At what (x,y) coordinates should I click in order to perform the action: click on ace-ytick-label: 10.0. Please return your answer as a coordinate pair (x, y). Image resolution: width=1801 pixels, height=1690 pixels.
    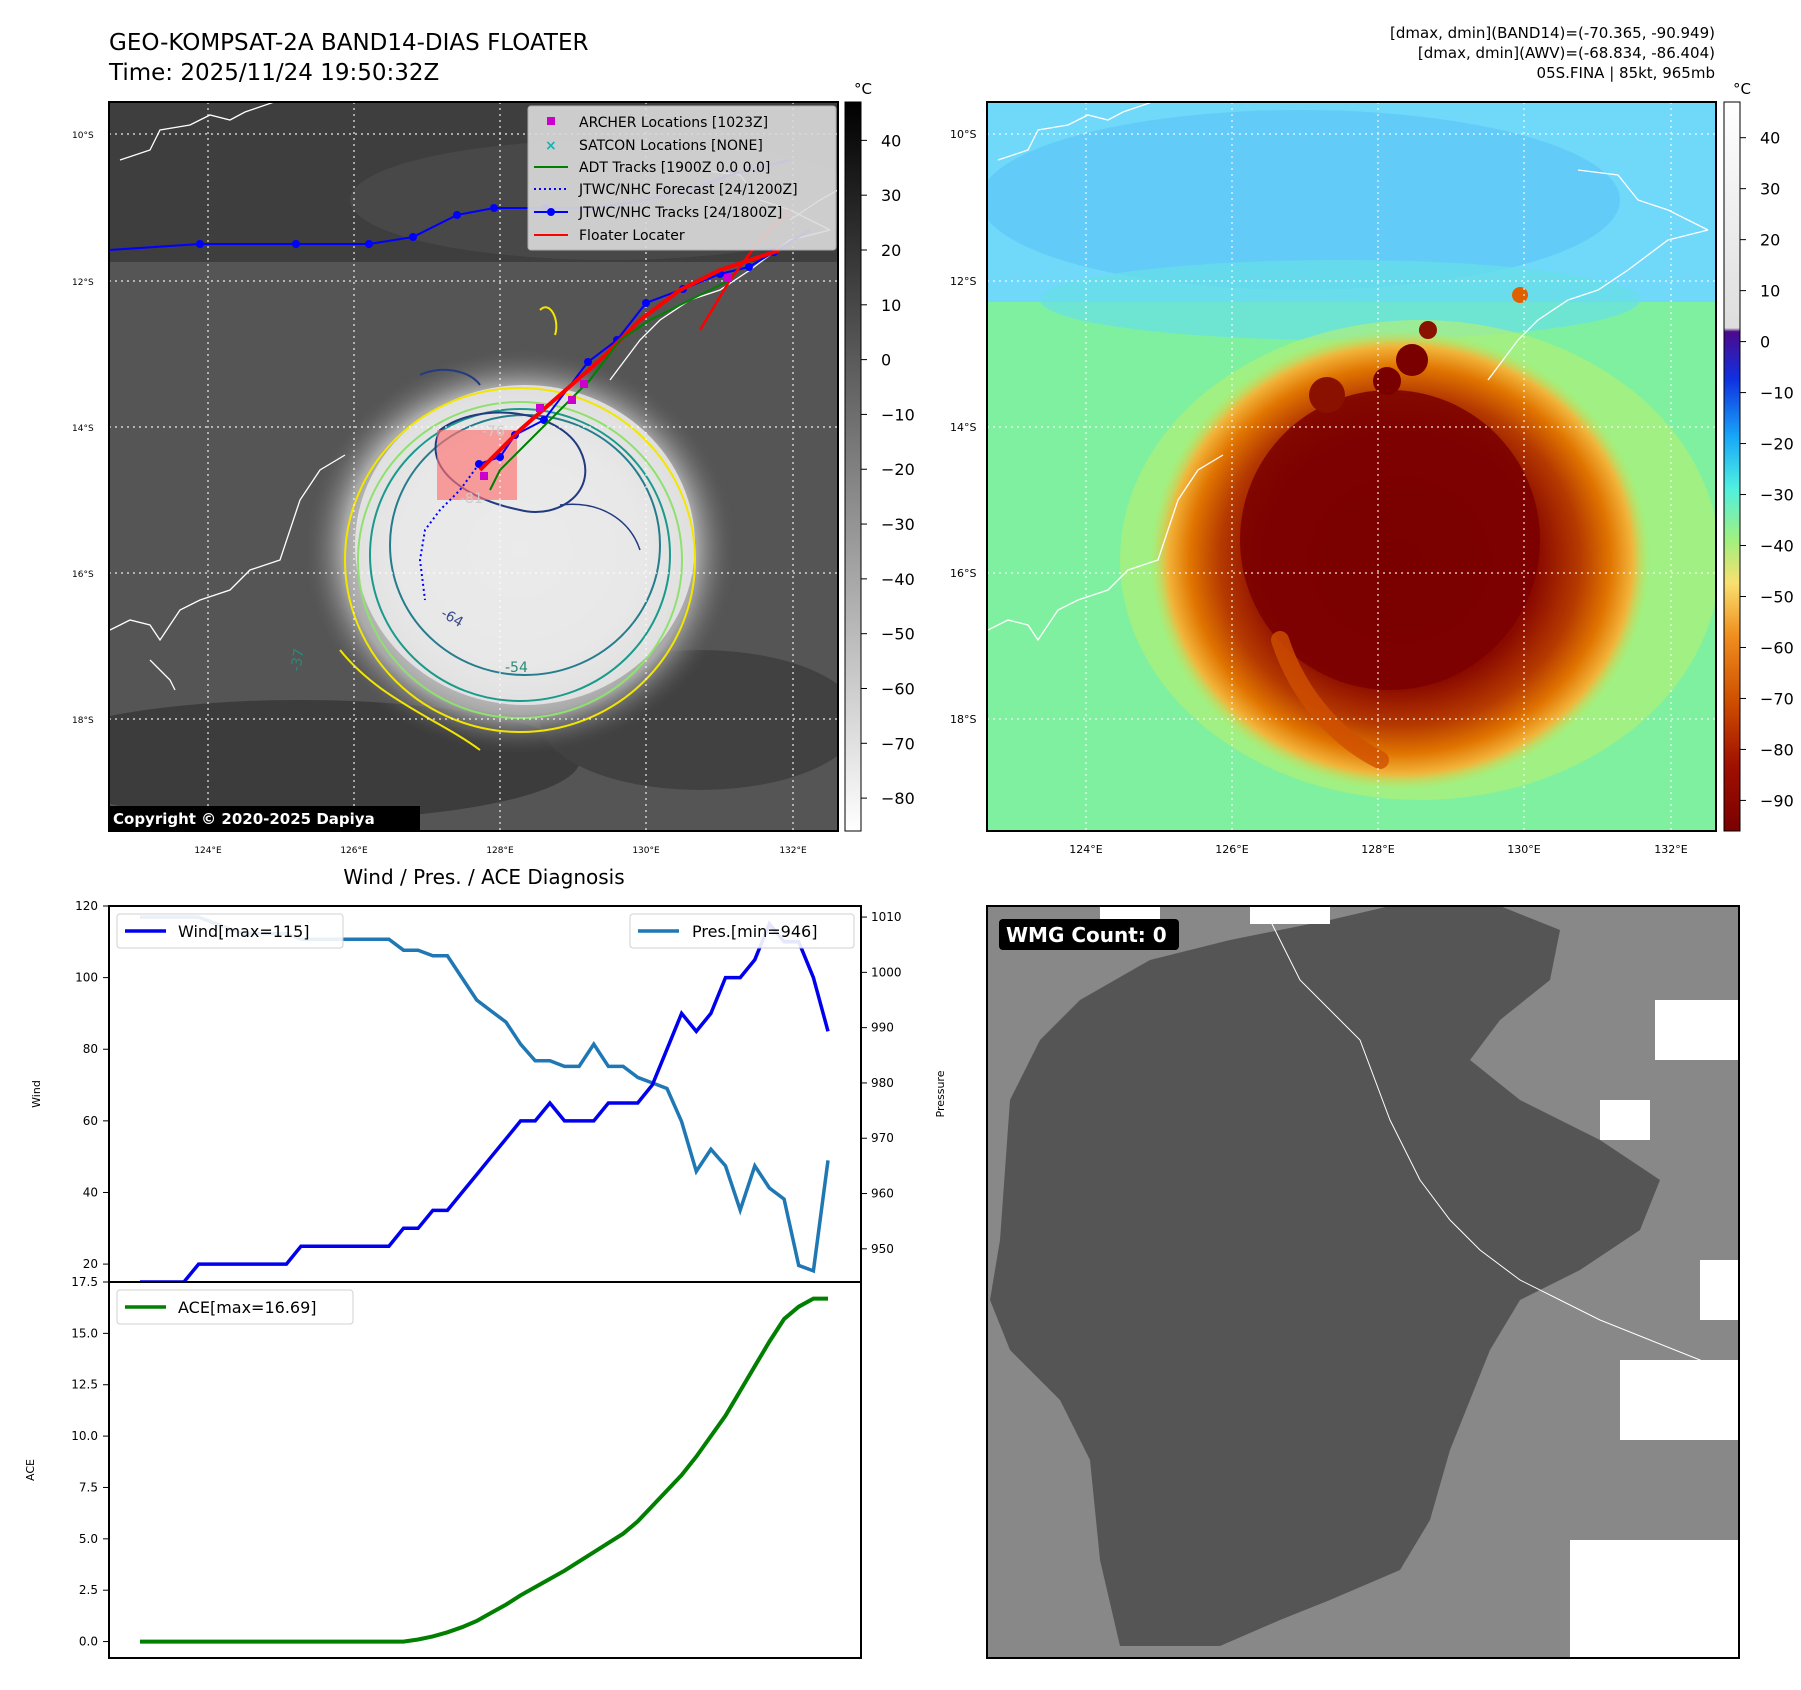
    Looking at the image, I should click on (84, 1436).